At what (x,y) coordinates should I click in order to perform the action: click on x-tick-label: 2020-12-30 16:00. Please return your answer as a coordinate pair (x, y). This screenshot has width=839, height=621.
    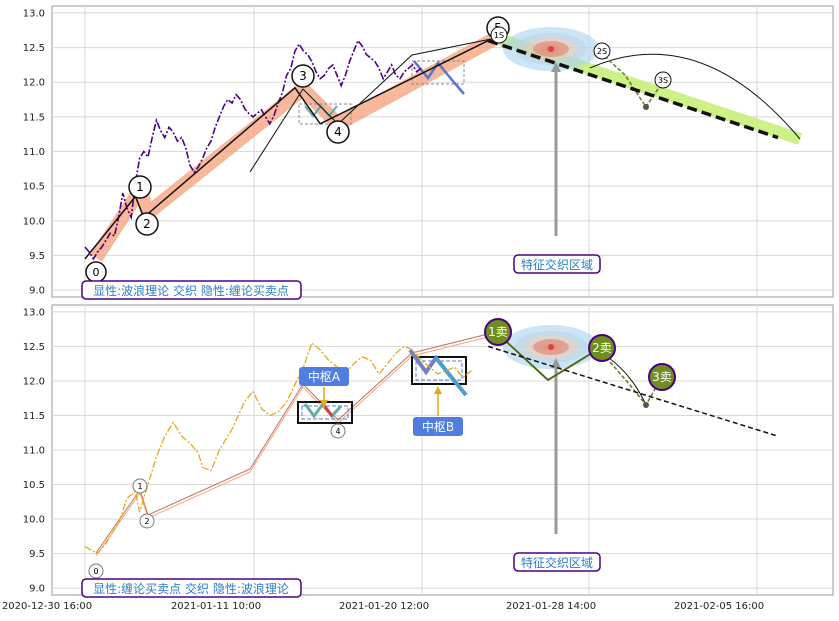
    Looking at the image, I should click on (47, 606).